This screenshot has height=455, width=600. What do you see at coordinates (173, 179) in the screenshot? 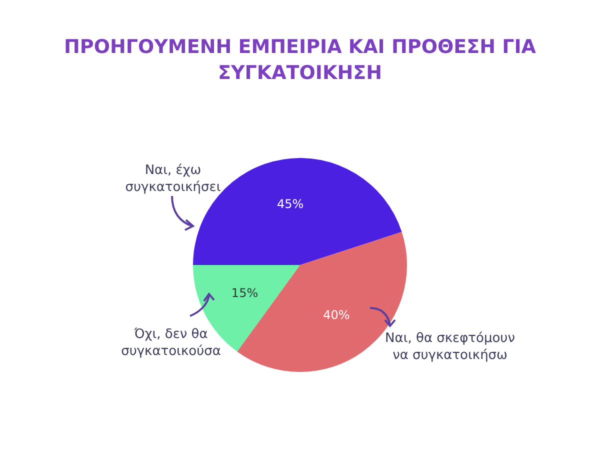
I see `slice-label: Ναι, έχω συγκατοικήσει` at bounding box center [173, 179].